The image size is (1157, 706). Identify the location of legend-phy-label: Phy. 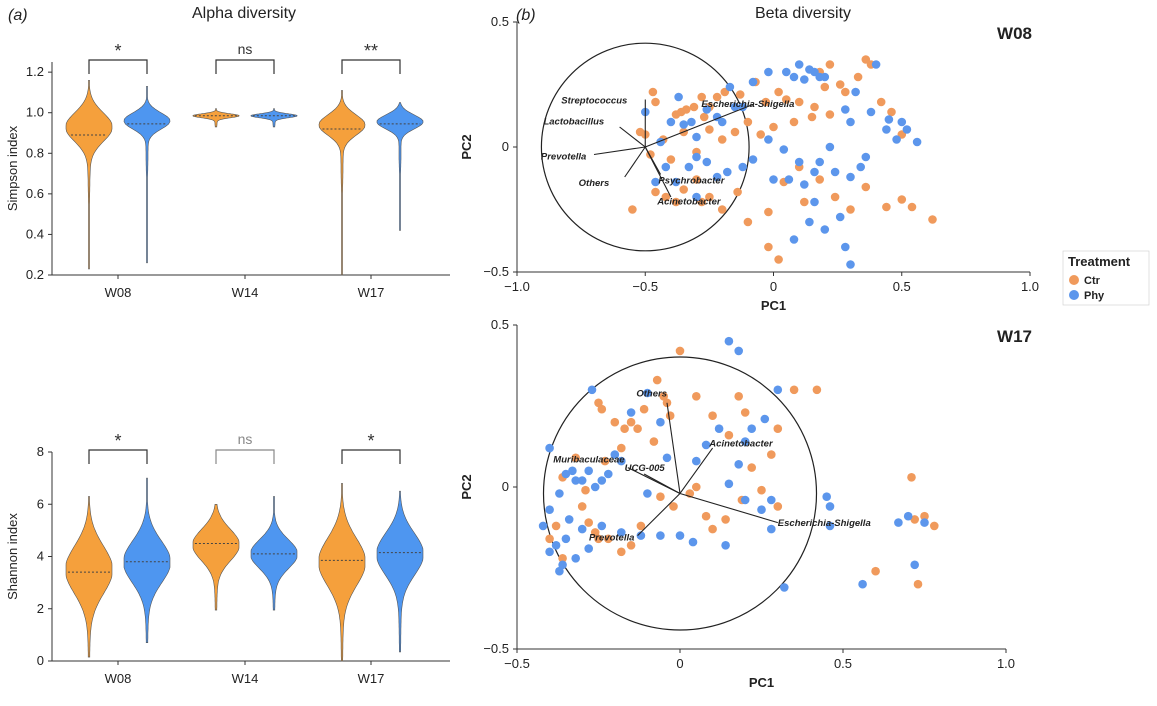
(1094, 296).